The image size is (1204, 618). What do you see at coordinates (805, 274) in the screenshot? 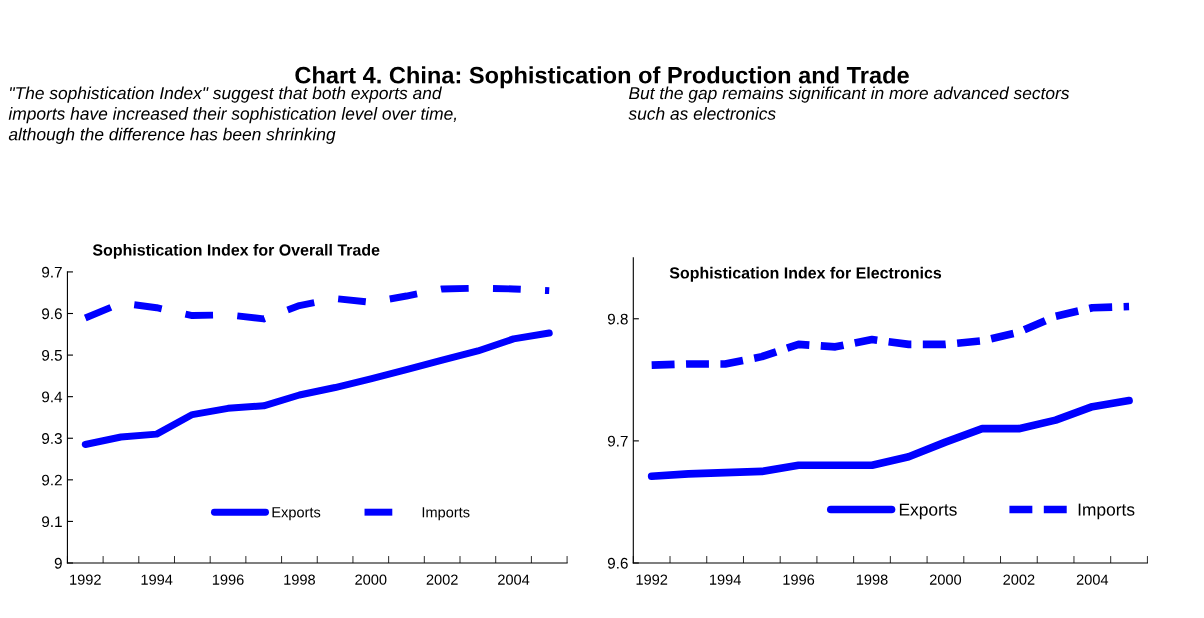
I see `text: Sophistication Index for Electronics` at bounding box center [805, 274].